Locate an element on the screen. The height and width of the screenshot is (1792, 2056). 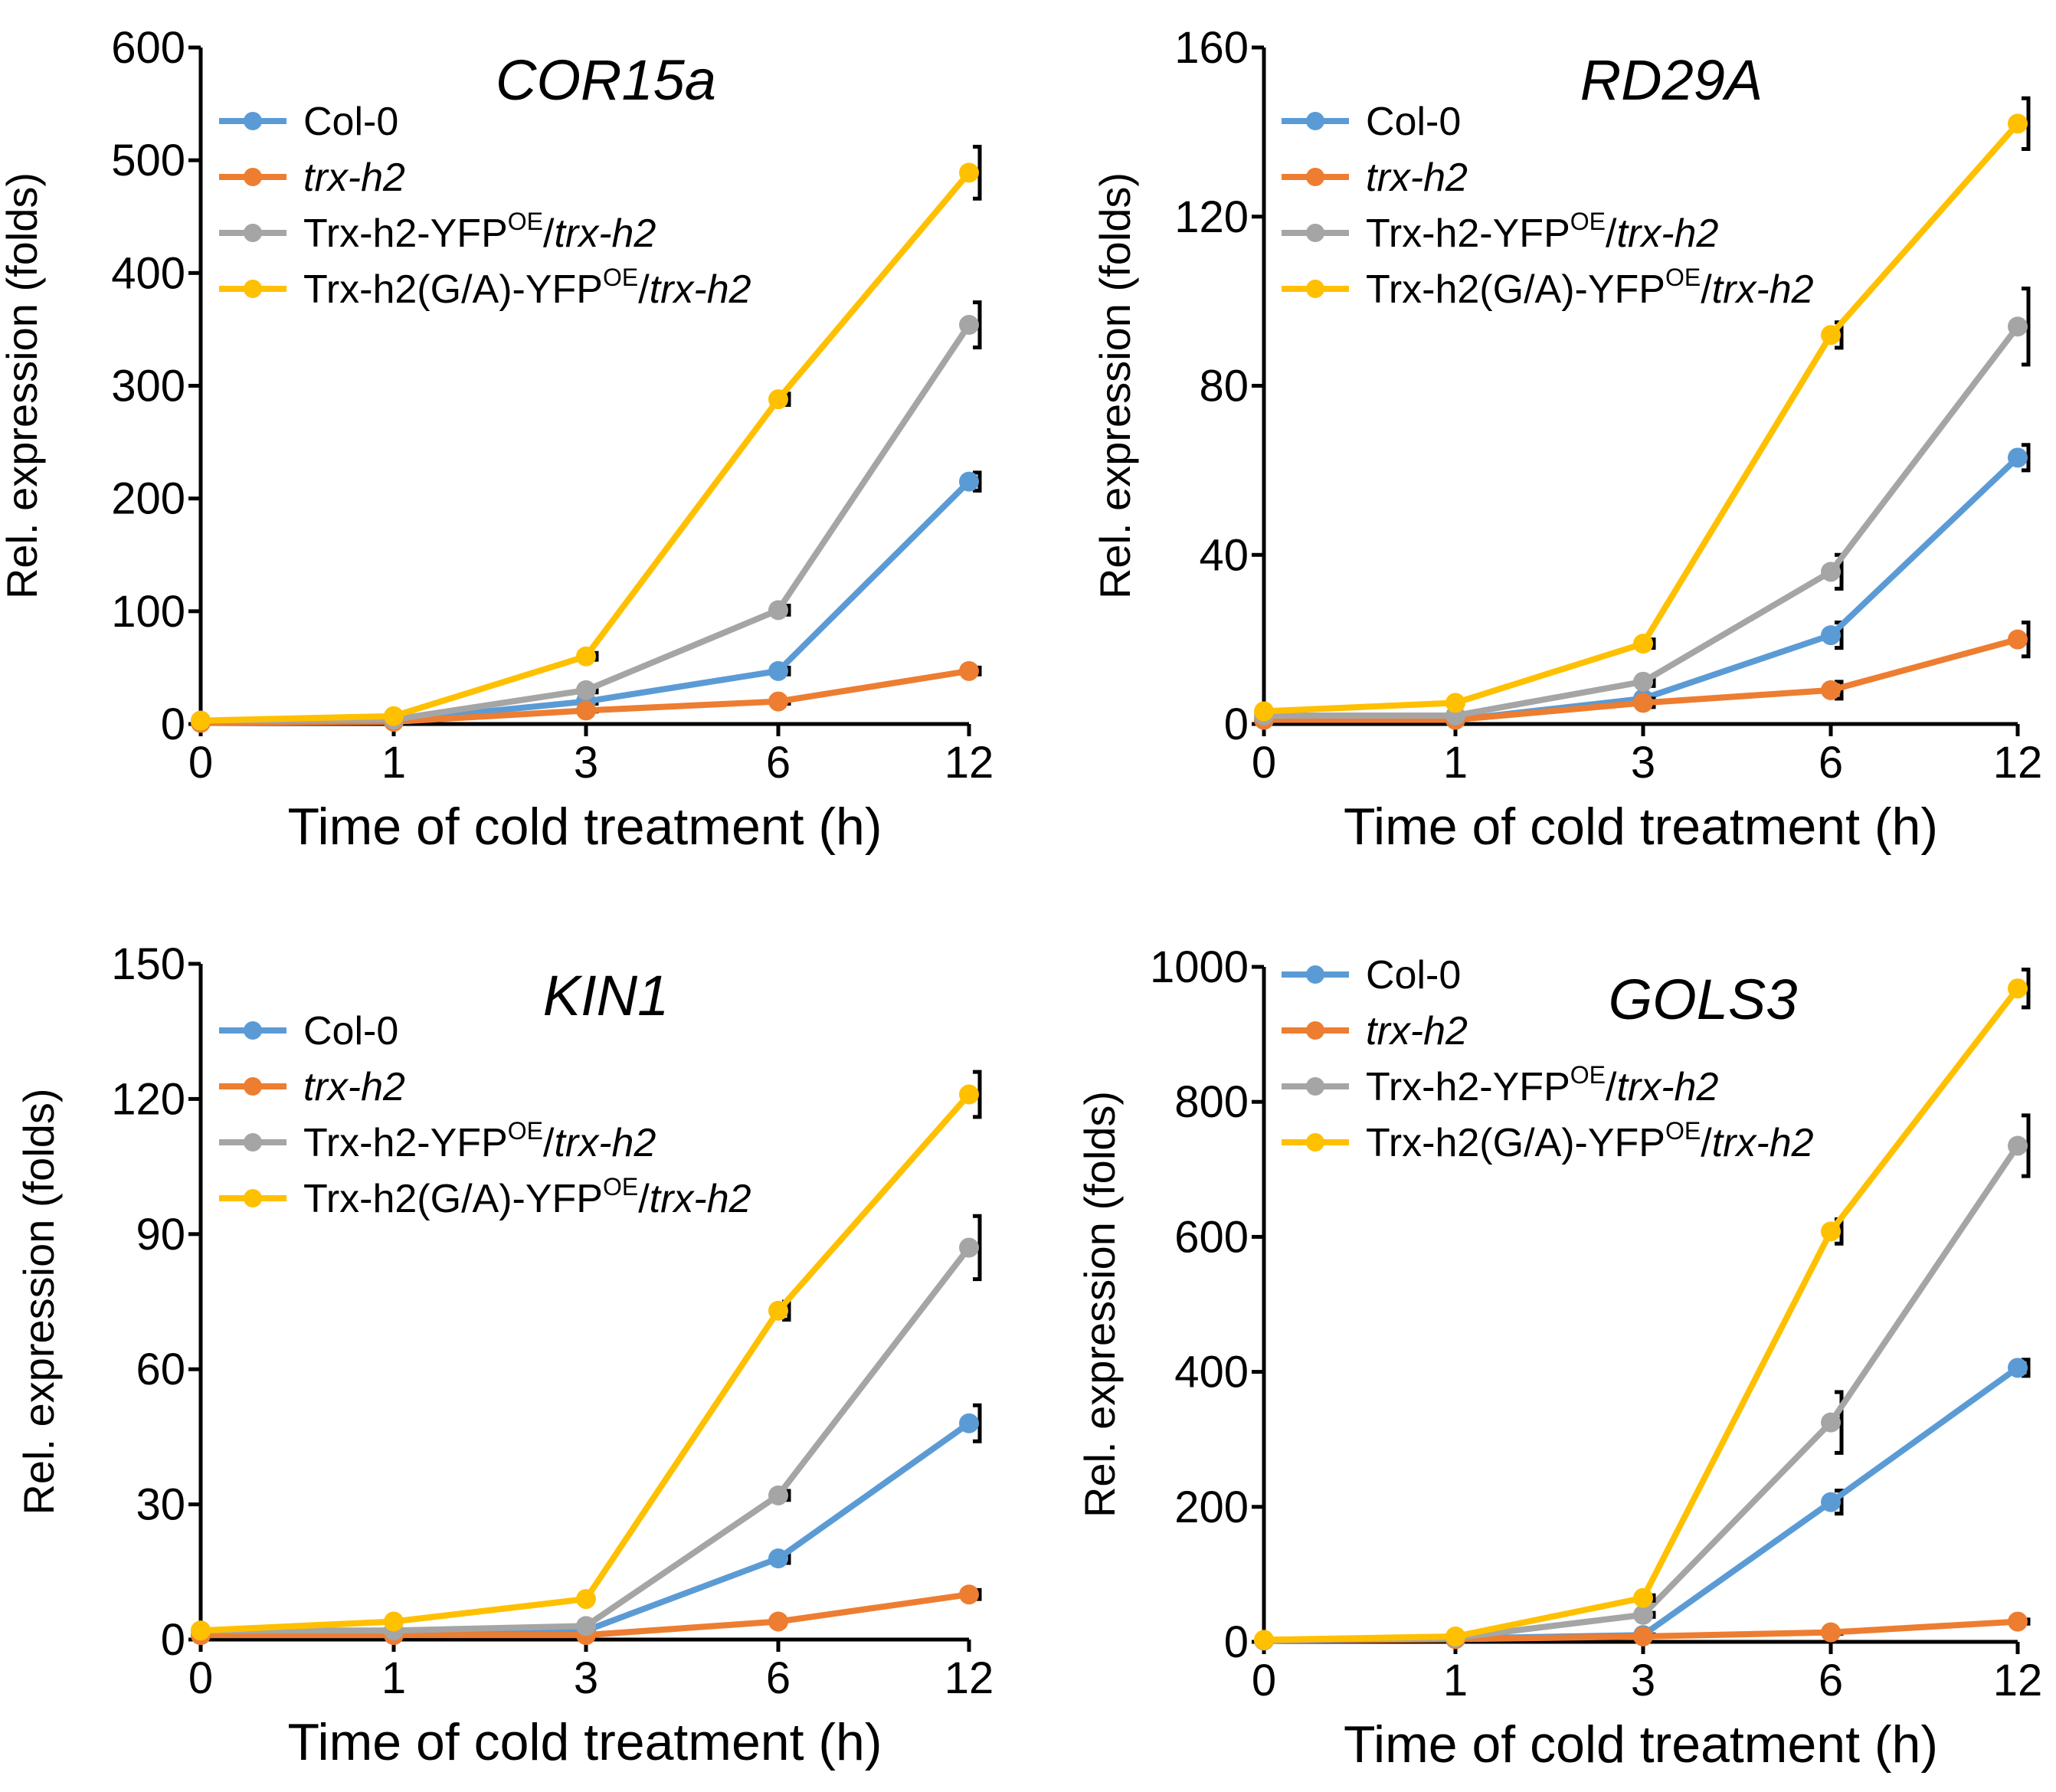
y-tick-label: 600 is located at coordinates (1212, 1237).